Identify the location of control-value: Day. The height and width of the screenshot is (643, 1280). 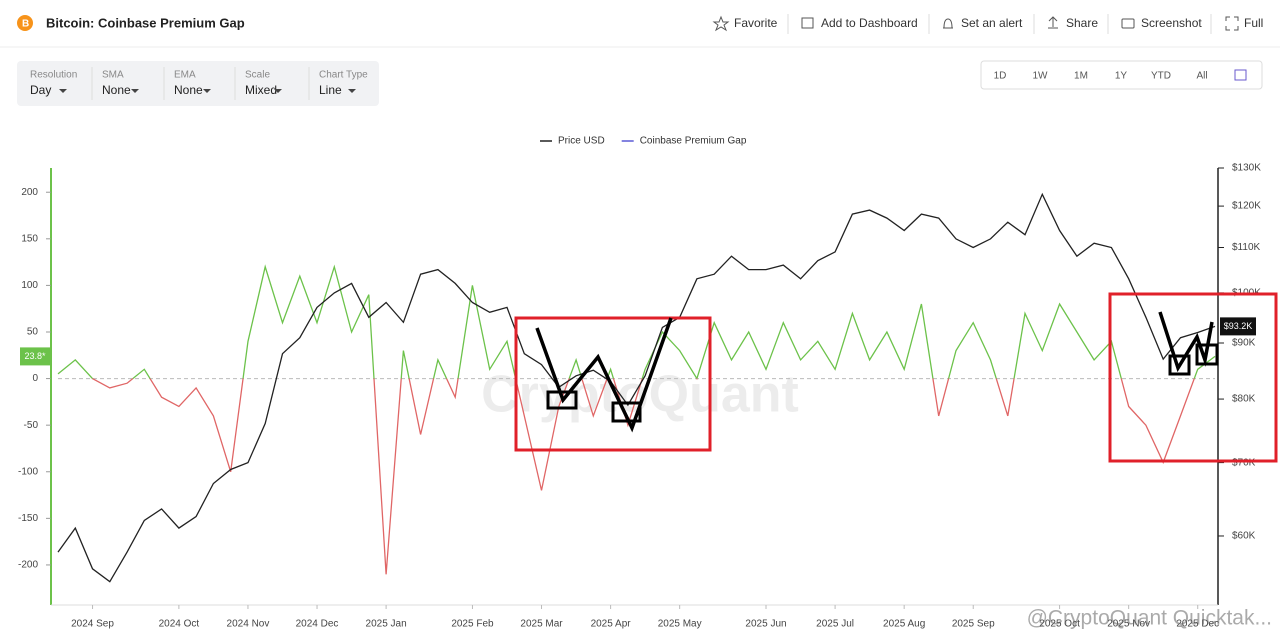
(40, 90).